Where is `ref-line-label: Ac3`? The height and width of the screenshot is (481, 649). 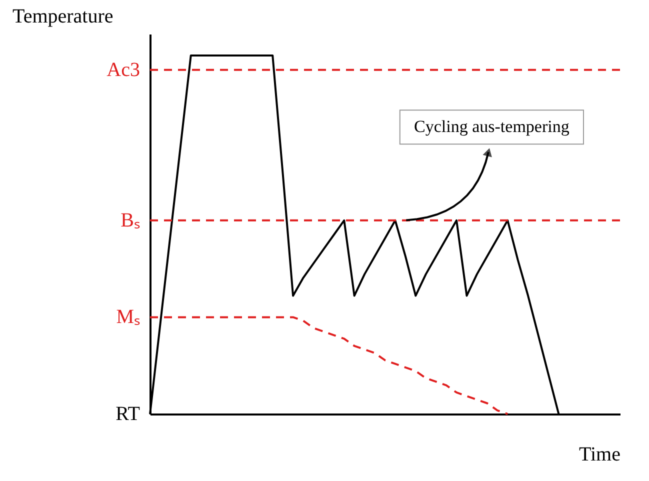 ref-line-label: Ac3 is located at coordinates (123, 69).